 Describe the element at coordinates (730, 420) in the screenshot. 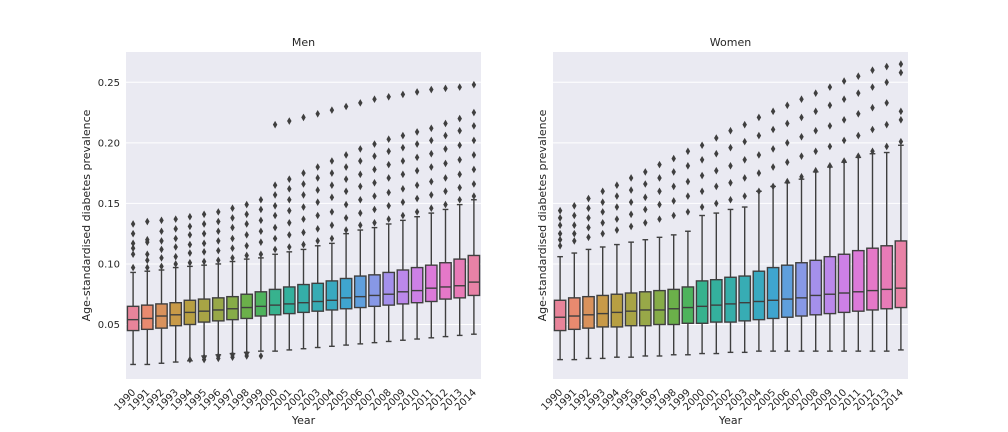

I see `x-axis-label: Year` at that location.